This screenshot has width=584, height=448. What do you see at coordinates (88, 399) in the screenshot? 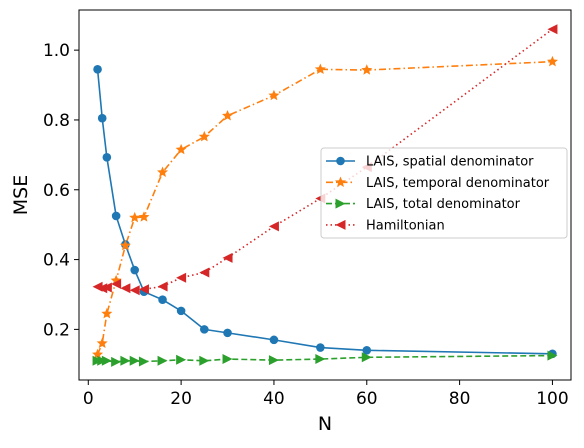
I see `x-tick-label-0: 0` at bounding box center [88, 399].